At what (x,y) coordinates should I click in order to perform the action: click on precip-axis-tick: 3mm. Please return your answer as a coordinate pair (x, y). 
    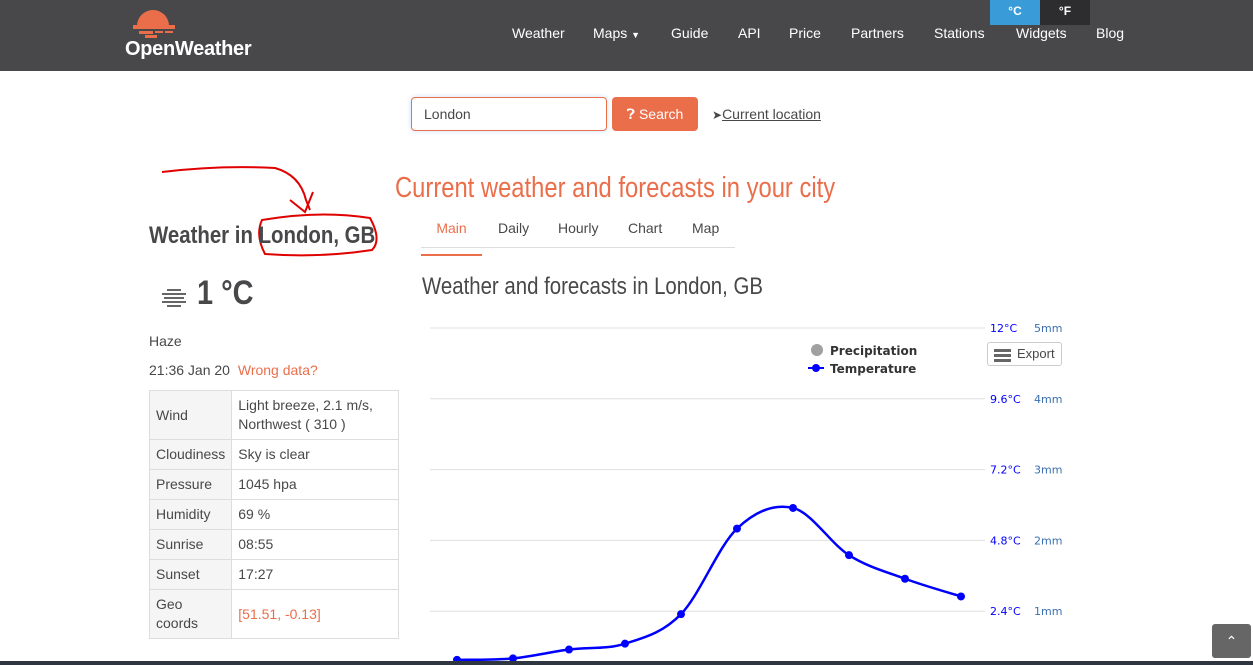
    Looking at the image, I should click on (1048, 470).